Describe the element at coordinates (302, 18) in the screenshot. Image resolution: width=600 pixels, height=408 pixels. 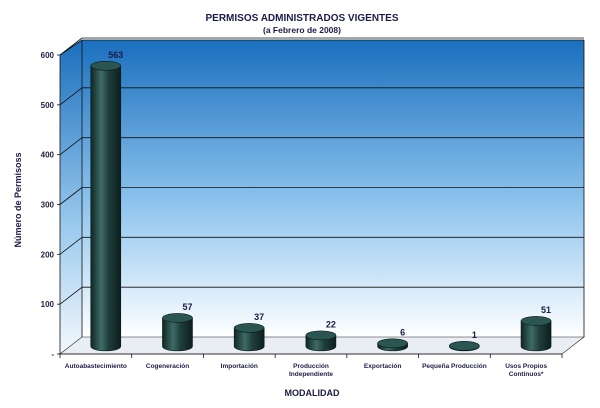
I see `chart-title: PERMISOS ADMINISTRADOS VIGENTES` at that location.